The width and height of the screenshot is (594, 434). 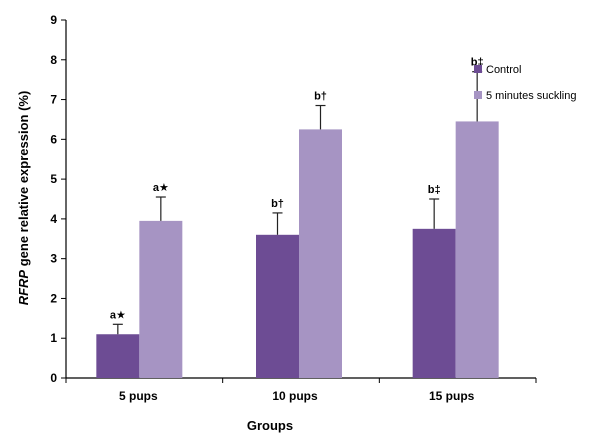 I want to click on y-axis-title-rest: gene relative expression (%), so click(x=23, y=180).